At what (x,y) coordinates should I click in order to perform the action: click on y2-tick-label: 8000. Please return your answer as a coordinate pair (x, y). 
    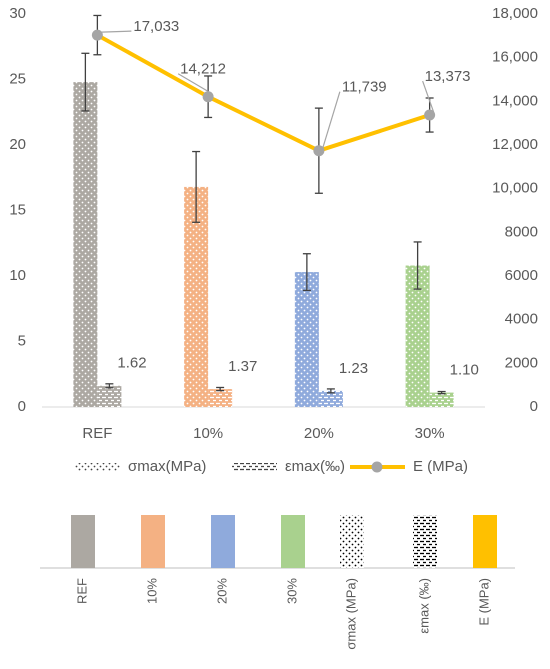
    Looking at the image, I should click on (521, 231).